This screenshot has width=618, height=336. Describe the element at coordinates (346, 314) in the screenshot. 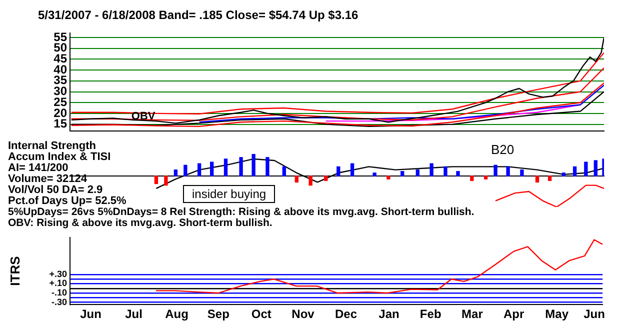

I see `x-tick-label: Dec` at that location.